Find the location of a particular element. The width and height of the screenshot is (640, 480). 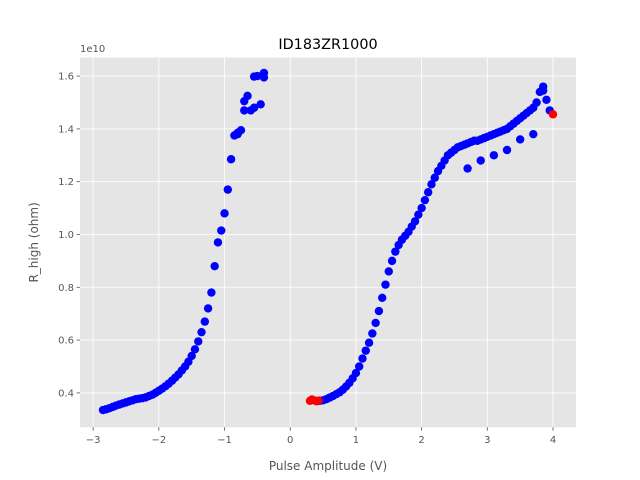

y-offset-label: 1e10 is located at coordinates (92, 49).